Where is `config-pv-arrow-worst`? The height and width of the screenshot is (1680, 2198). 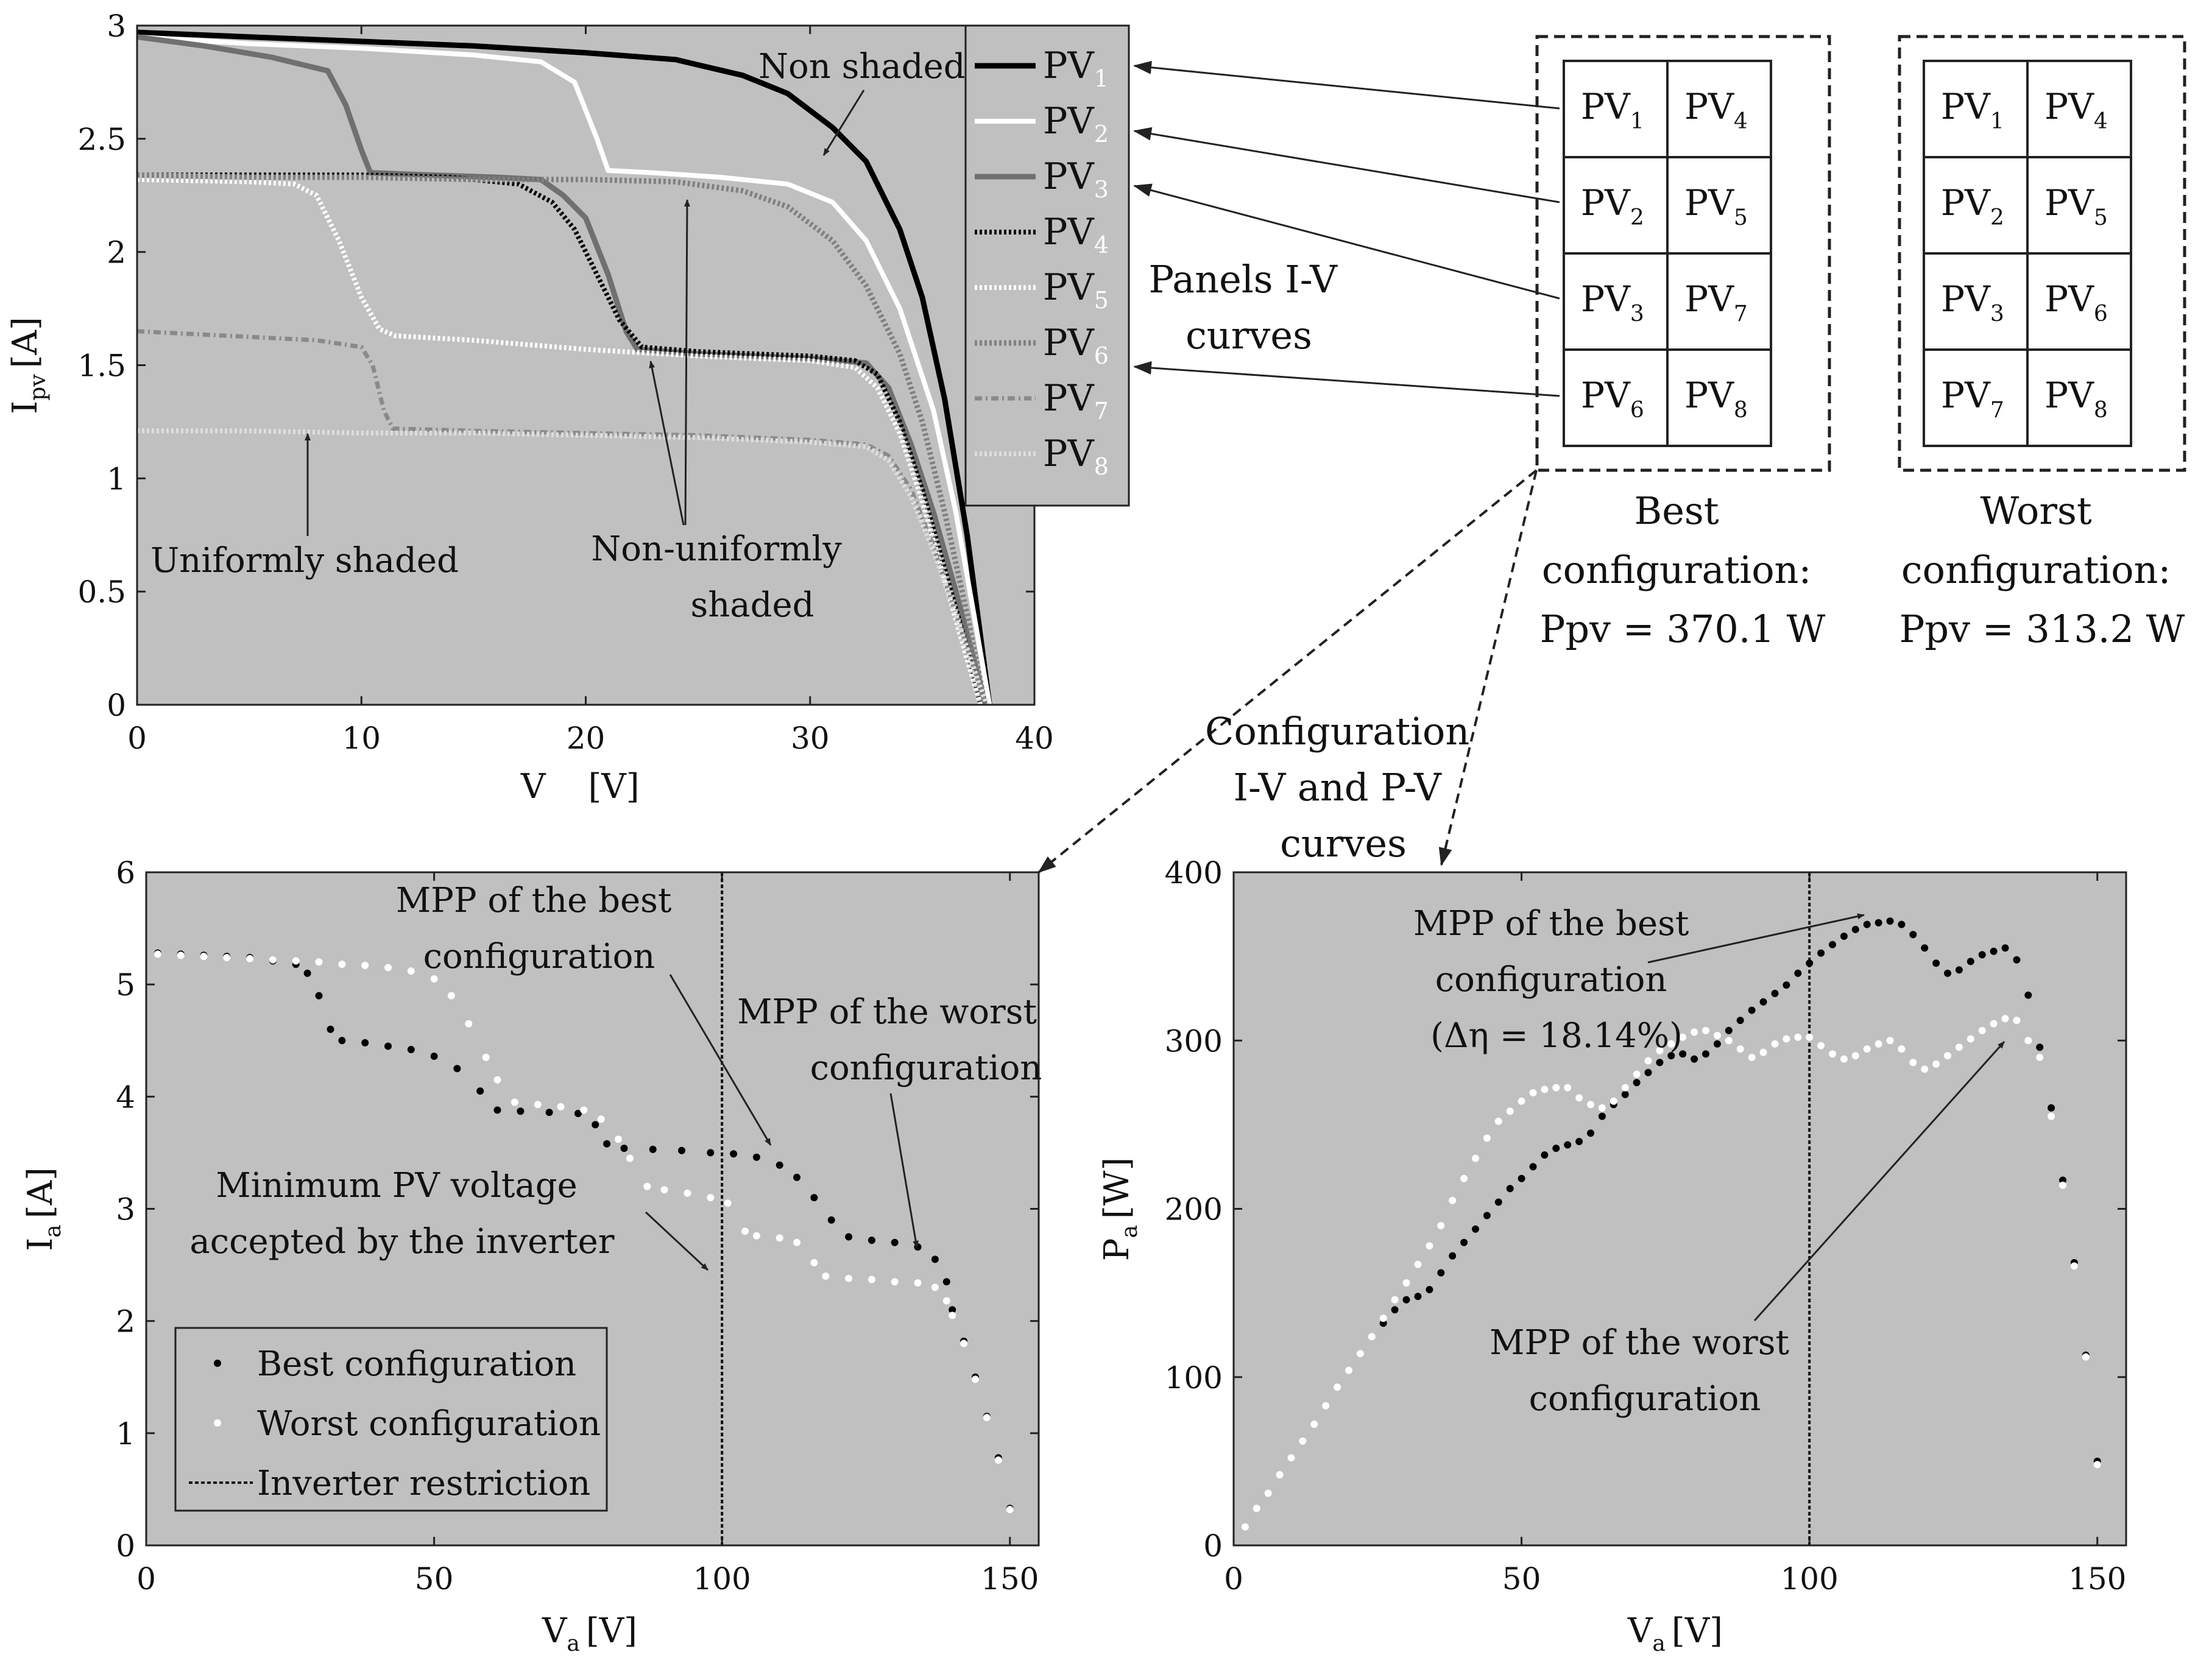
config-pv-arrow-worst is located at coordinates (1879, 1181).